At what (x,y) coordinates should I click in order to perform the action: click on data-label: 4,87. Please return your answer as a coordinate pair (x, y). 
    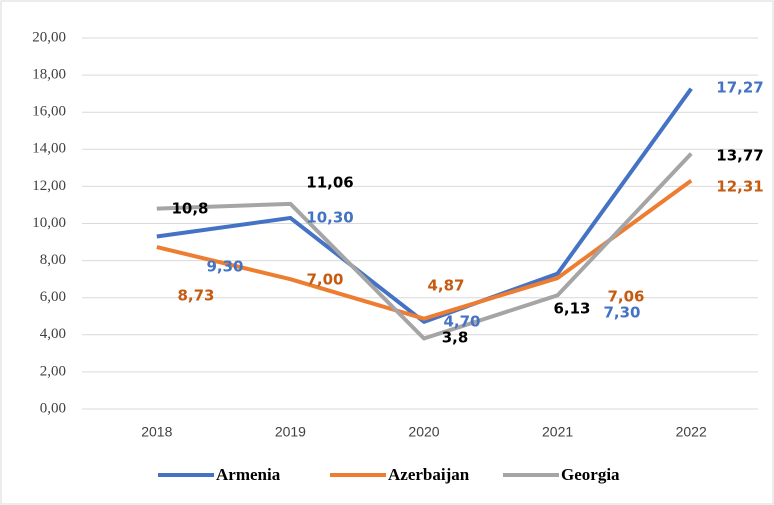
    Looking at the image, I should click on (445, 286).